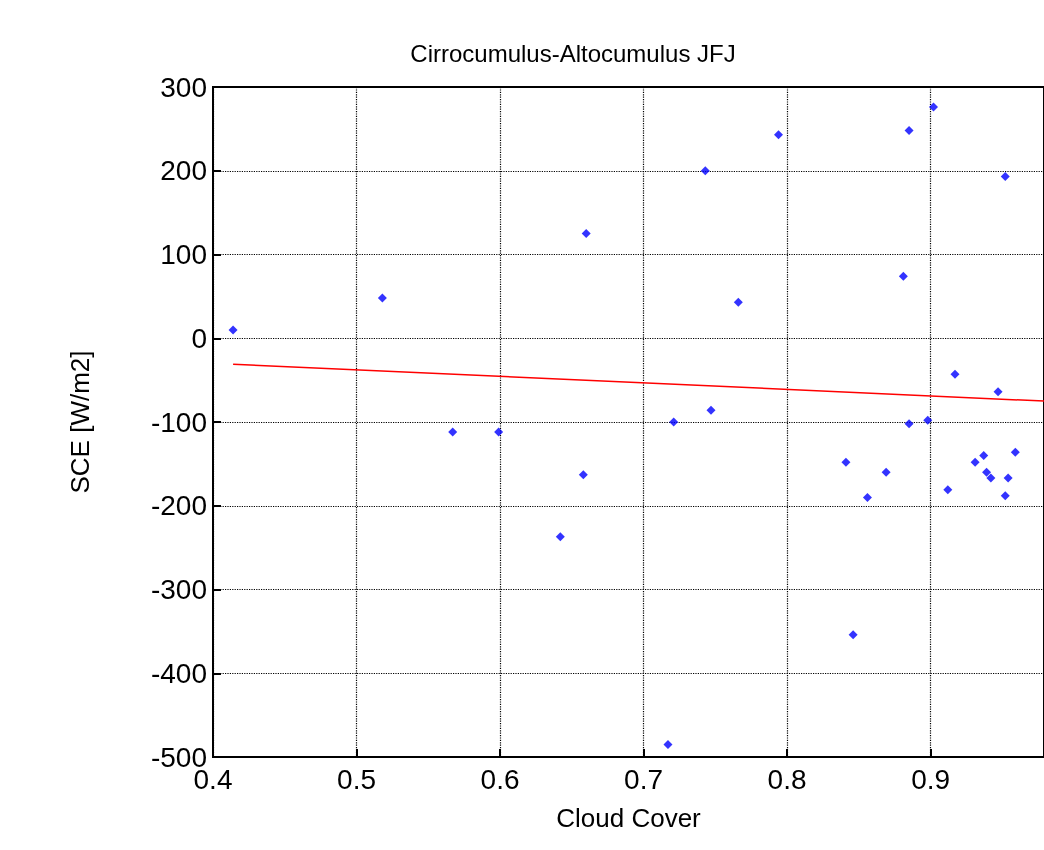  What do you see at coordinates (178, 673) in the screenshot?
I see `y-tick-label: -400` at bounding box center [178, 673].